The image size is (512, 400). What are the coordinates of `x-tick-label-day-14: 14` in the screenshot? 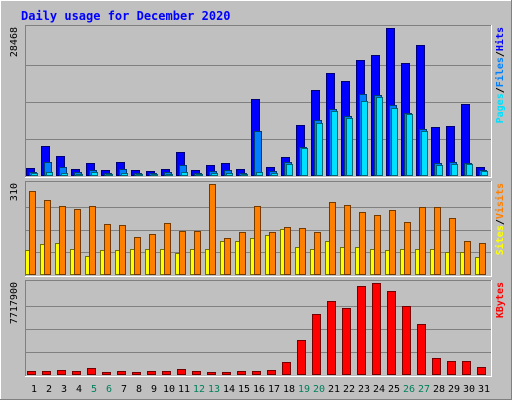 It's located at (229, 389).